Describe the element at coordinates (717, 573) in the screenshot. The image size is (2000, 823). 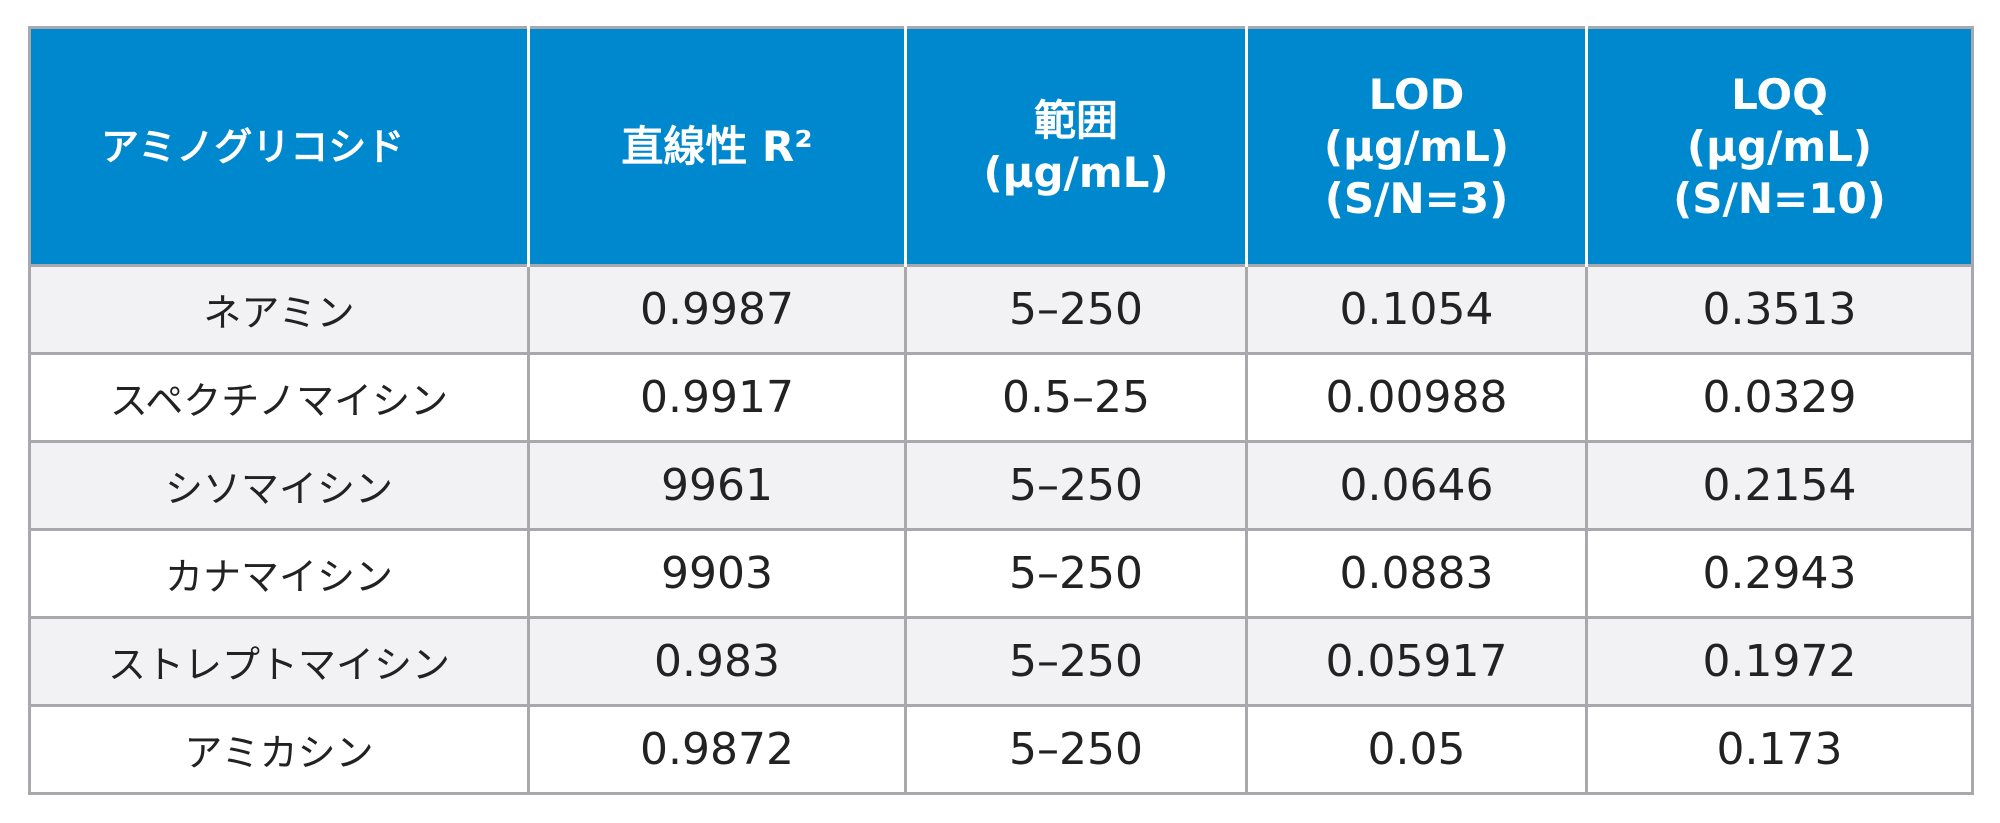
I see `value-cell: 9903` at that location.